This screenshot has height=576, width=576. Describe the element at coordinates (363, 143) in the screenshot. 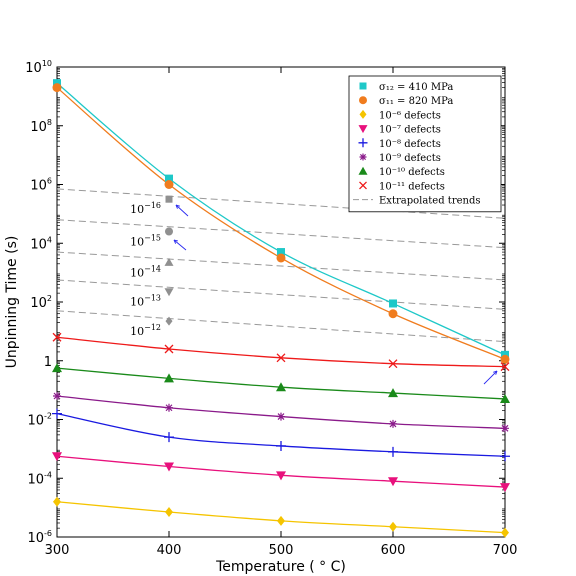

I see `legend-marker-d8` at that location.